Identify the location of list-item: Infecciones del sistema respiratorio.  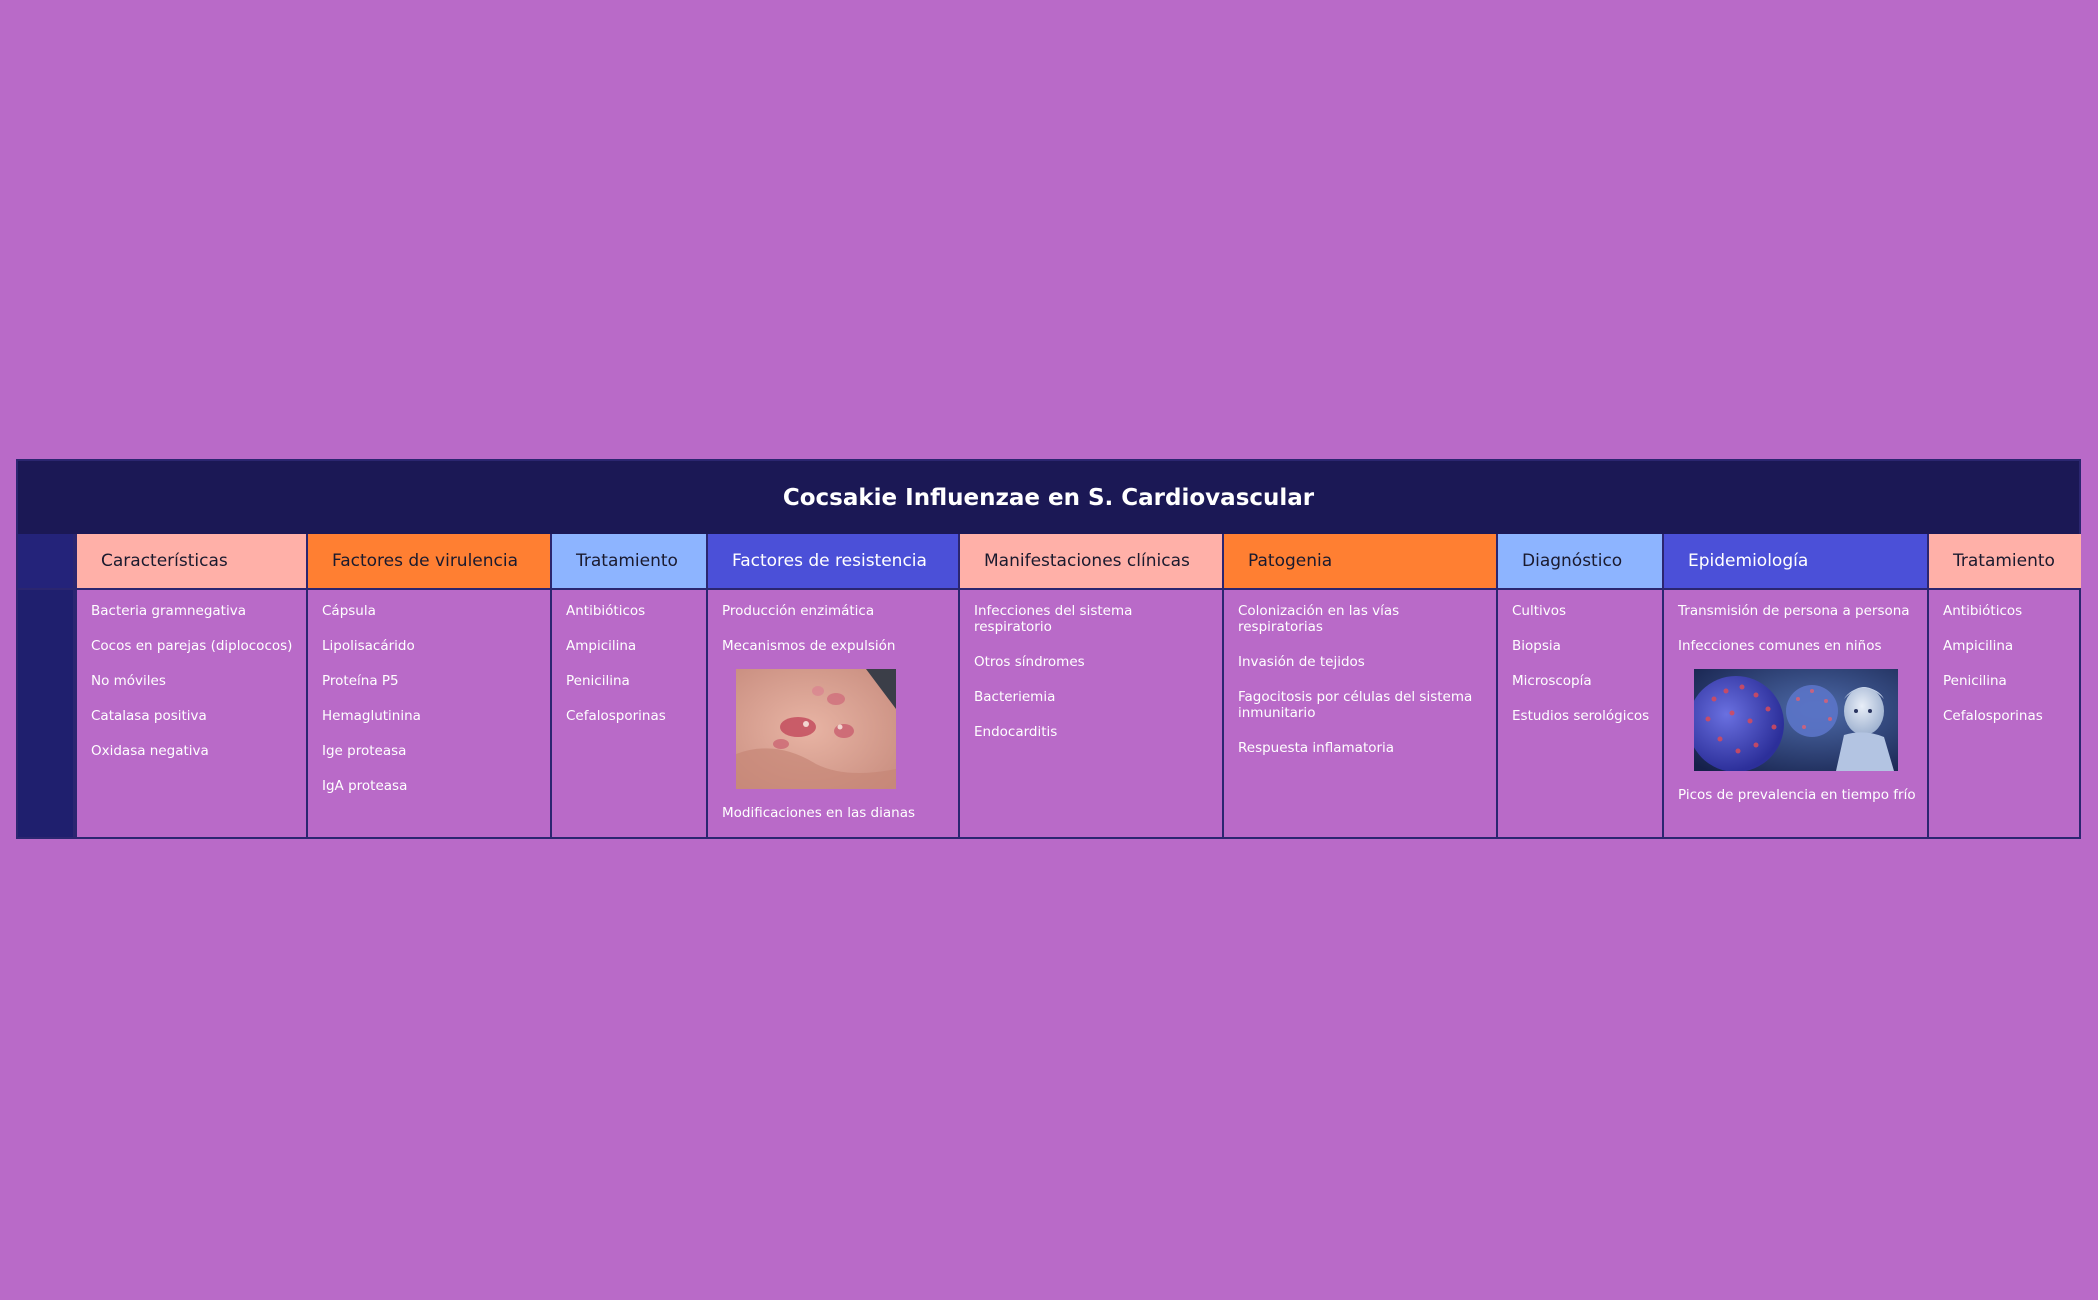
(1053, 619).